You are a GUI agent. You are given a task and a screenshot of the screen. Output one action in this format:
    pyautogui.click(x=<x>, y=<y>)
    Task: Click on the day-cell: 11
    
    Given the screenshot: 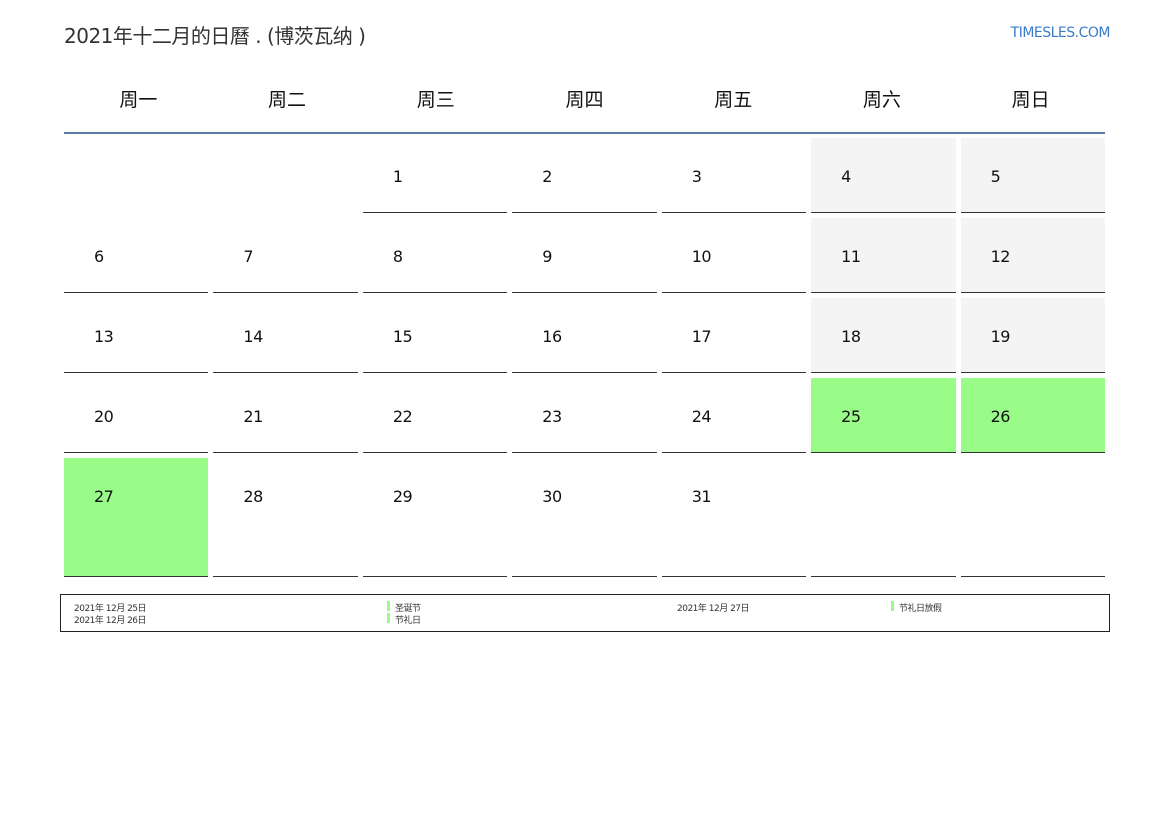 What is the action you would take?
    pyautogui.click(x=883, y=255)
    